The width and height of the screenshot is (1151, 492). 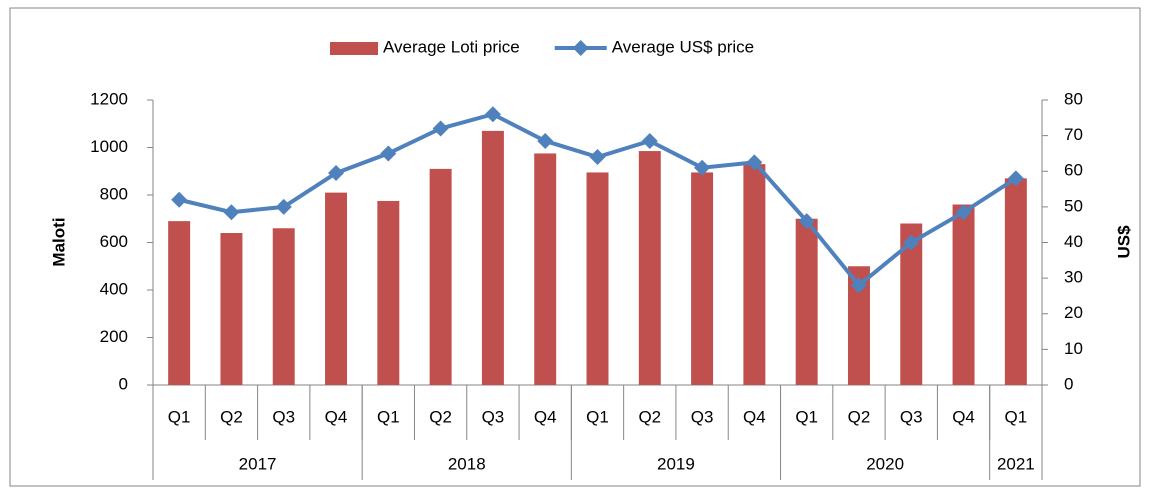 What do you see at coordinates (114, 193) in the screenshot?
I see `y-tick-label: 800` at bounding box center [114, 193].